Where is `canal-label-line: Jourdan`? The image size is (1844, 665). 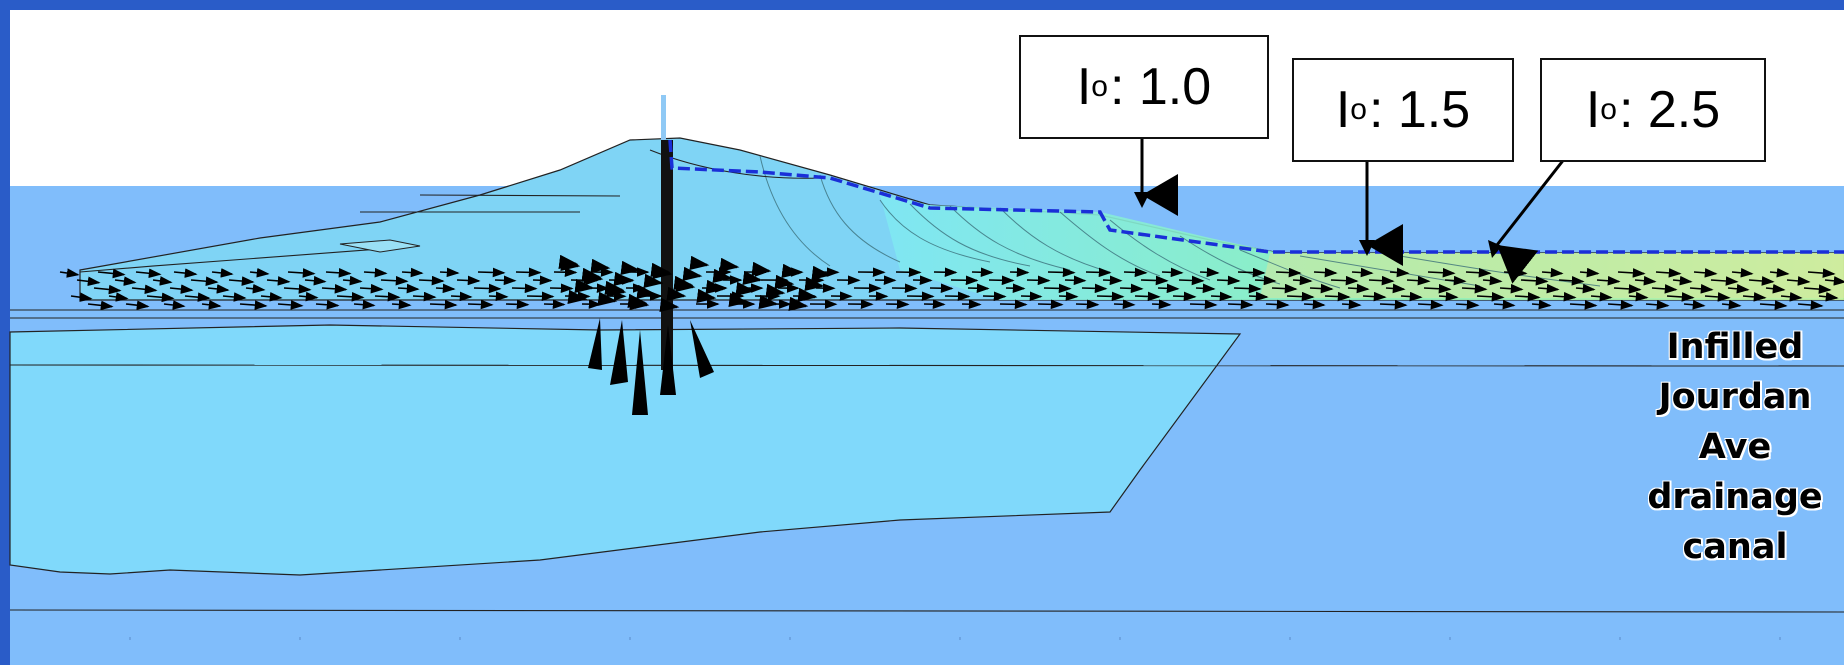 canal-label-line: Jourdan is located at coordinates (1735, 397).